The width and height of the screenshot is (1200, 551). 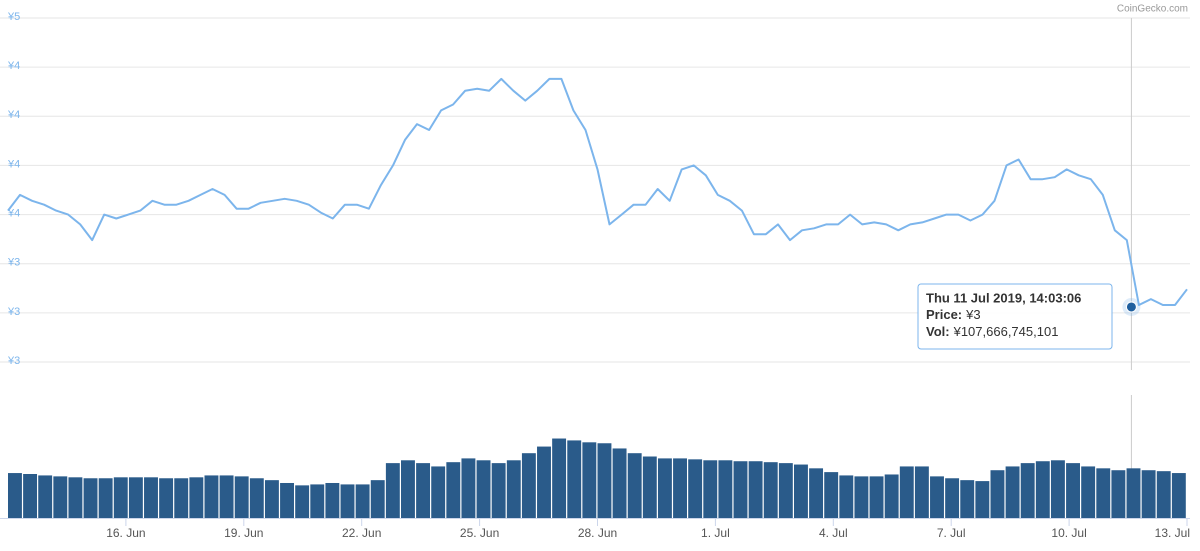 I want to click on x-tick-label: 13. Jul, so click(x=1172, y=533).